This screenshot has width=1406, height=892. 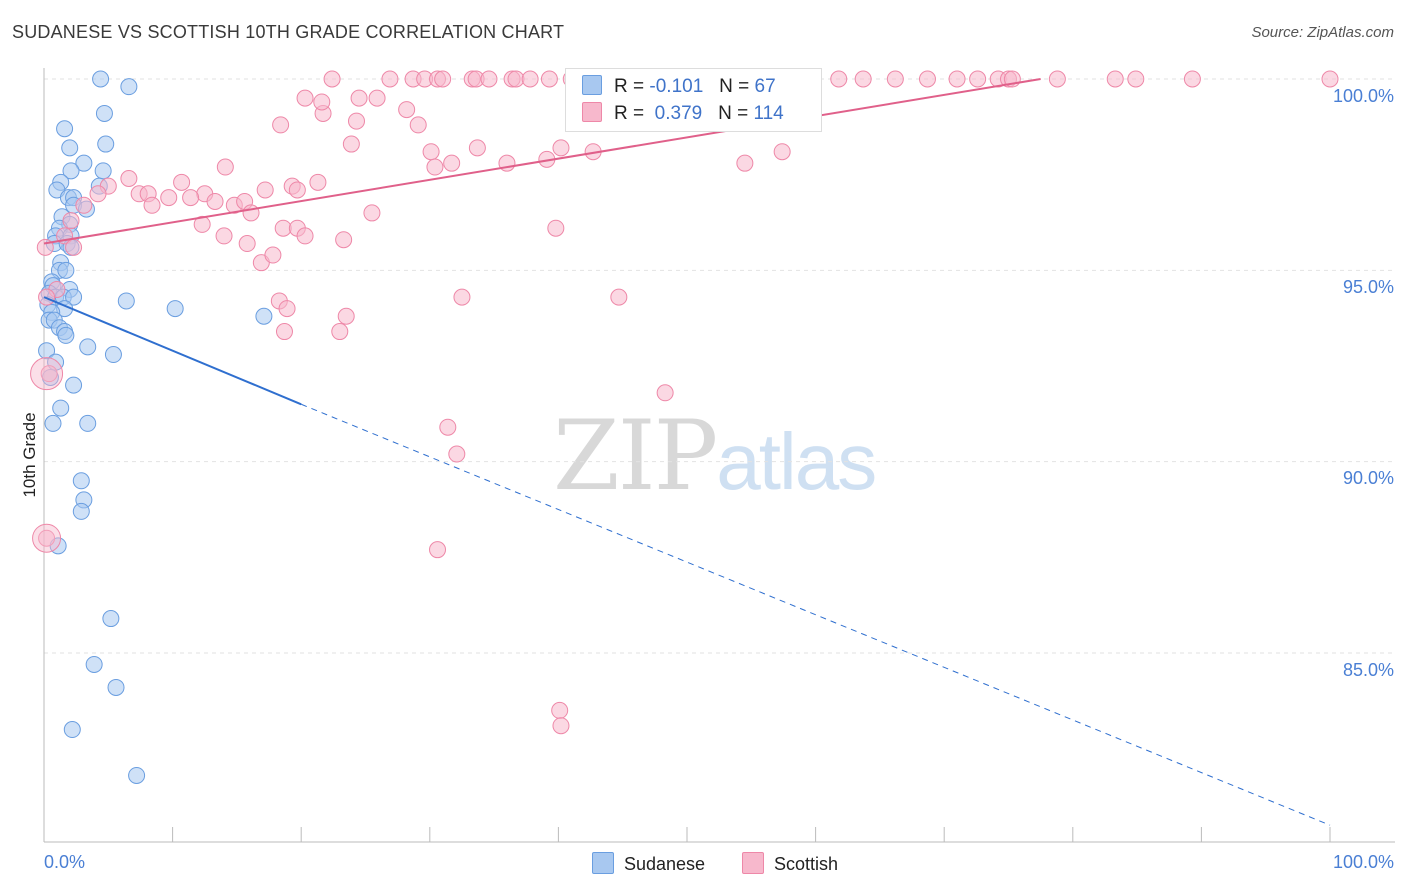 What do you see at coordinates (1368, 287) in the screenshot?
I see `y-tick-label: 95.0%` at bounding box center [1368, 287].